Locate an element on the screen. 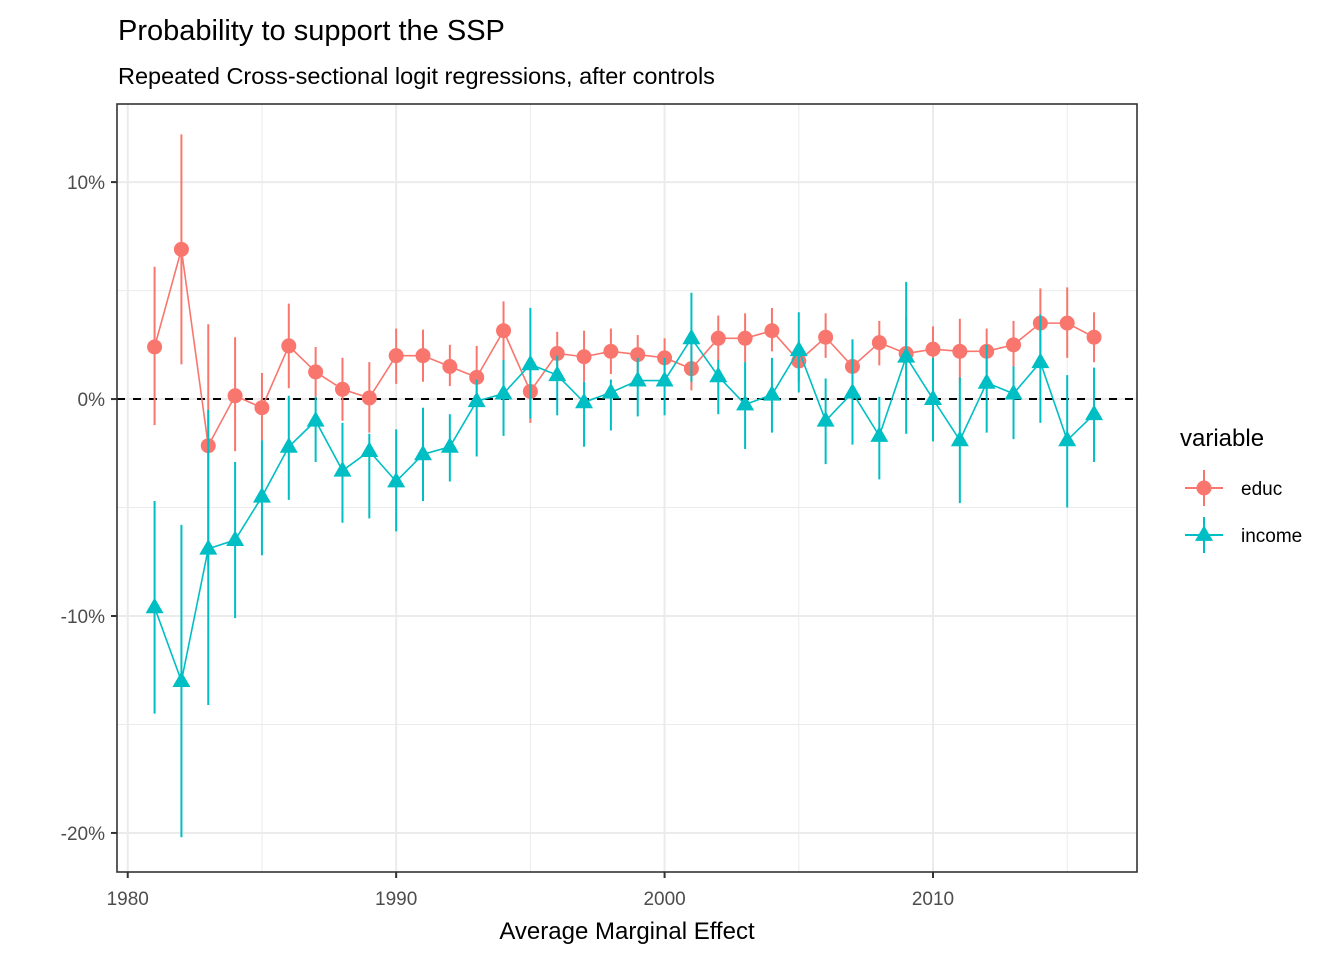  y-tick-label: -20% is located at coordinates (83, 834).